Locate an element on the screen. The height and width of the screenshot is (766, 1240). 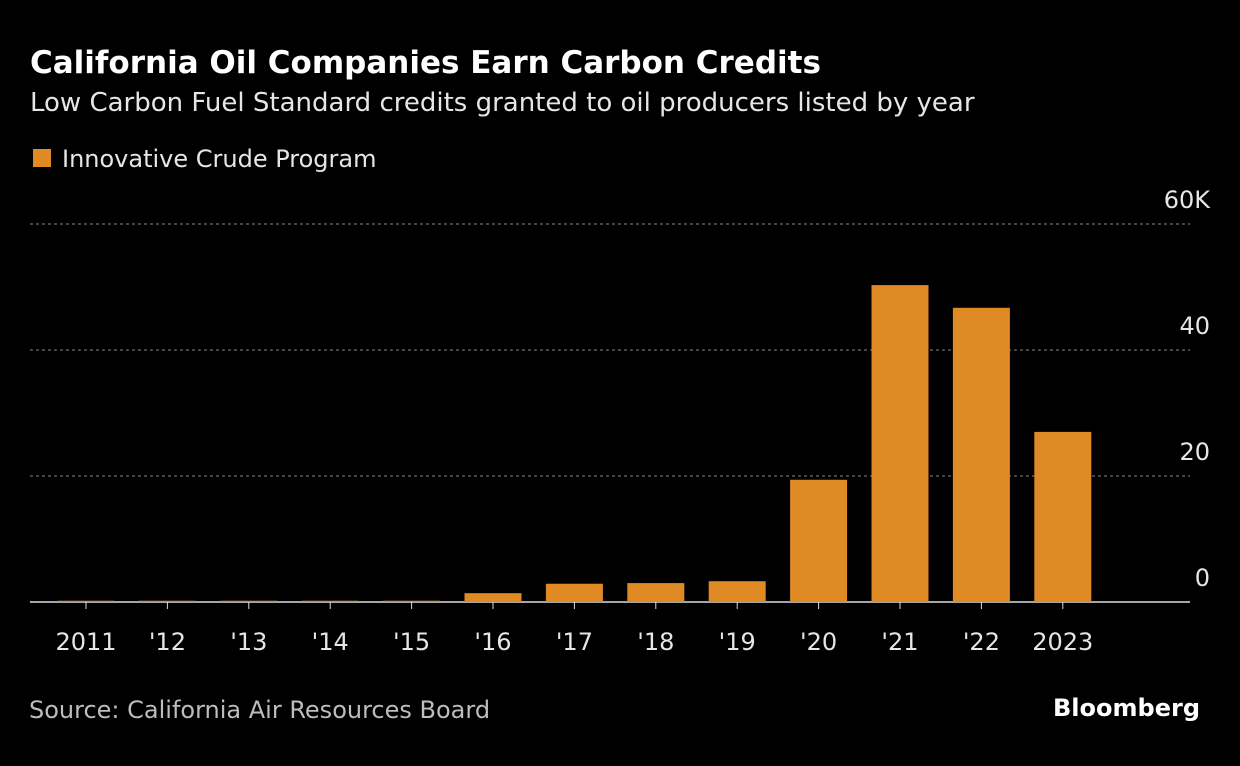
y-tick-label: 0 is located at coordinates (1202, 578).